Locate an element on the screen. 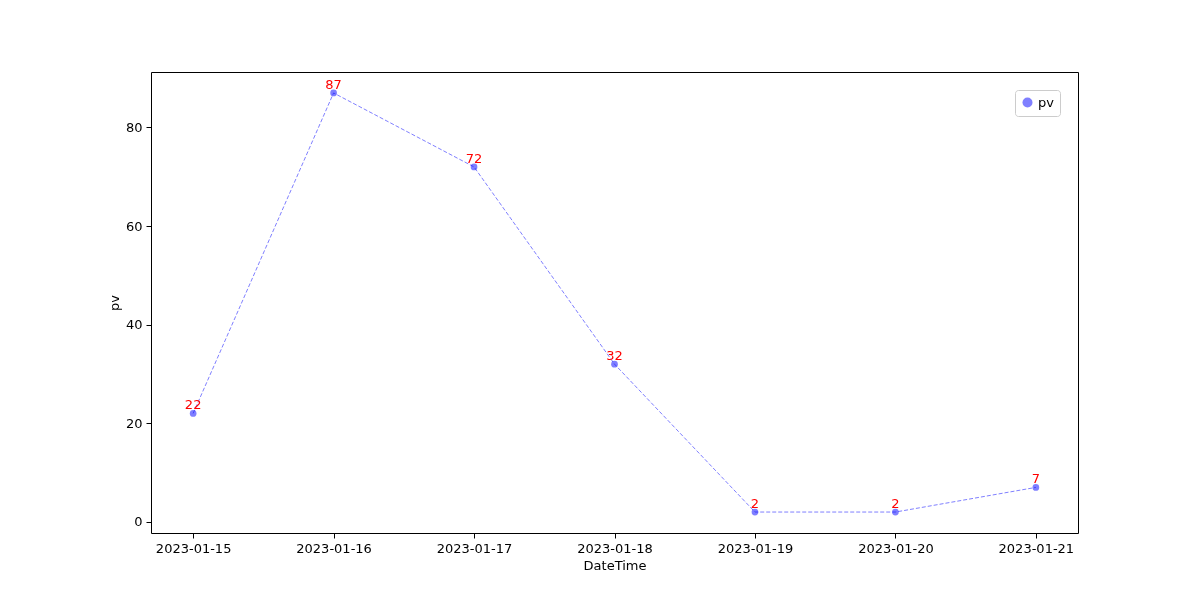  x-tick-label: 2023-01-19 is located at coordinates (755, 548).